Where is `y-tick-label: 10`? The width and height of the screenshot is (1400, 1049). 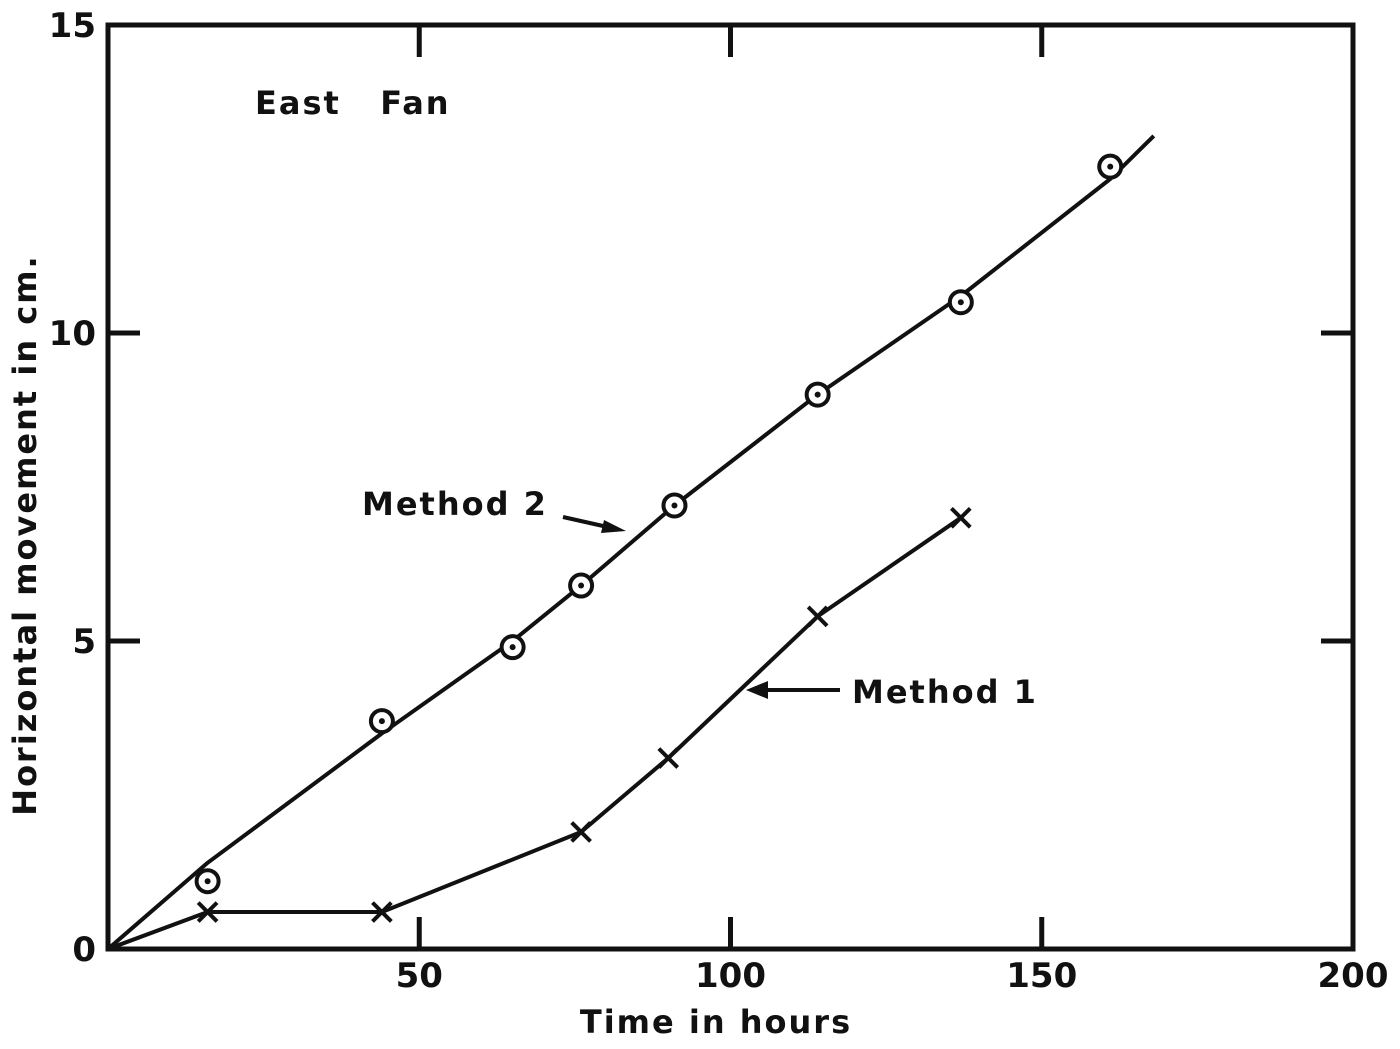 y-tick-label: 10 is located at coordinates (72, 334).